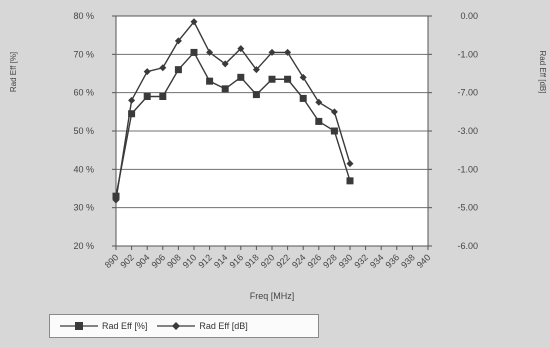  I want to click on left-axis: 80 % 70 % 60 % 50 % 40 % 30 % 20 %, so click(94, 131).